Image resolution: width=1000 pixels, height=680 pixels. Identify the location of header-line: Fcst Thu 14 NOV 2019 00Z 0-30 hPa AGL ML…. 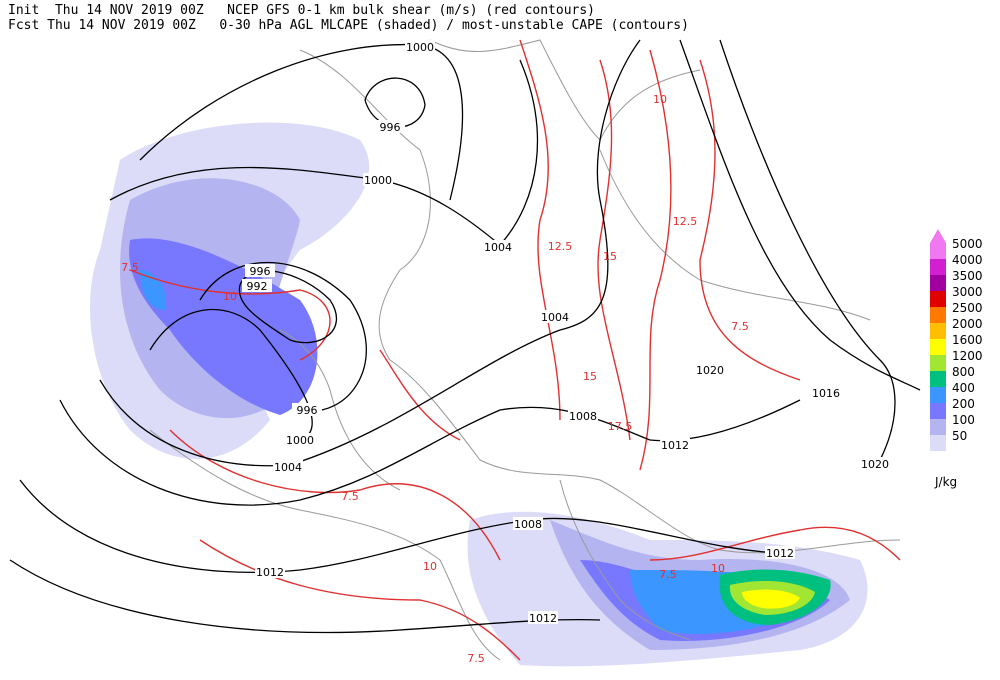
(348, 25).